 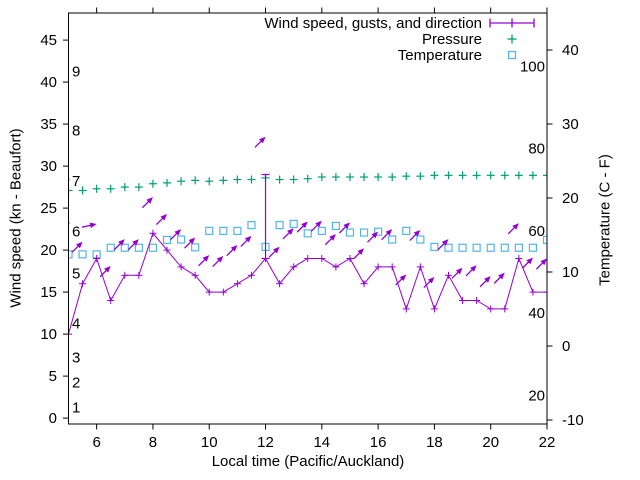 I want to click on legend-entry-temperature: Temperature, so click(x=399, y=55).